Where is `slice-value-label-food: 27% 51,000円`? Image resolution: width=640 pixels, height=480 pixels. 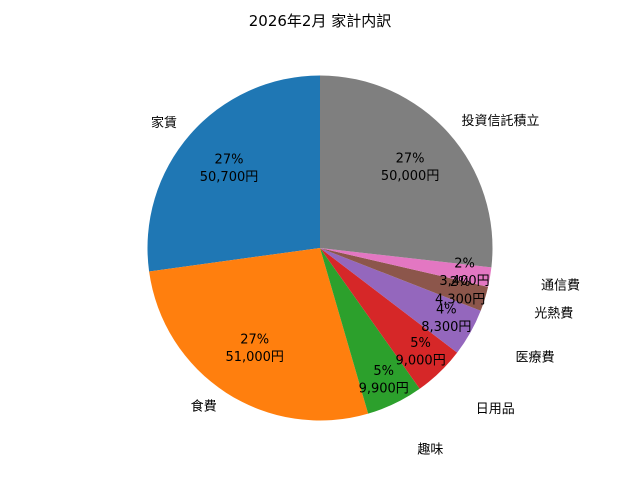
slice-value-label-food: 27% 51,000円 is located at coordinates (254, 348).